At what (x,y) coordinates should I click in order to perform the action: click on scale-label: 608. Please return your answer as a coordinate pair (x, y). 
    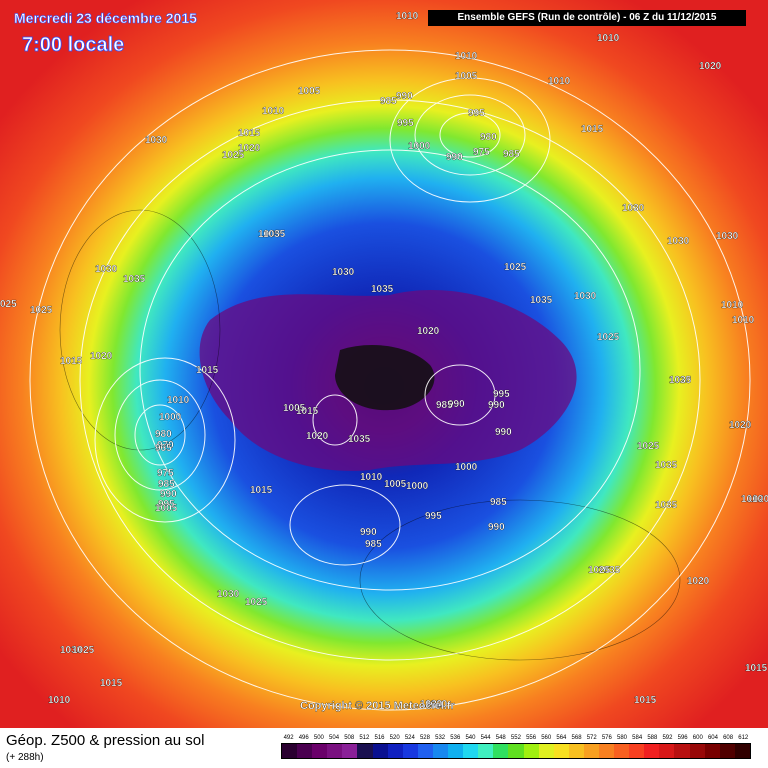
    Looking at the image, I should click on (728, 738).